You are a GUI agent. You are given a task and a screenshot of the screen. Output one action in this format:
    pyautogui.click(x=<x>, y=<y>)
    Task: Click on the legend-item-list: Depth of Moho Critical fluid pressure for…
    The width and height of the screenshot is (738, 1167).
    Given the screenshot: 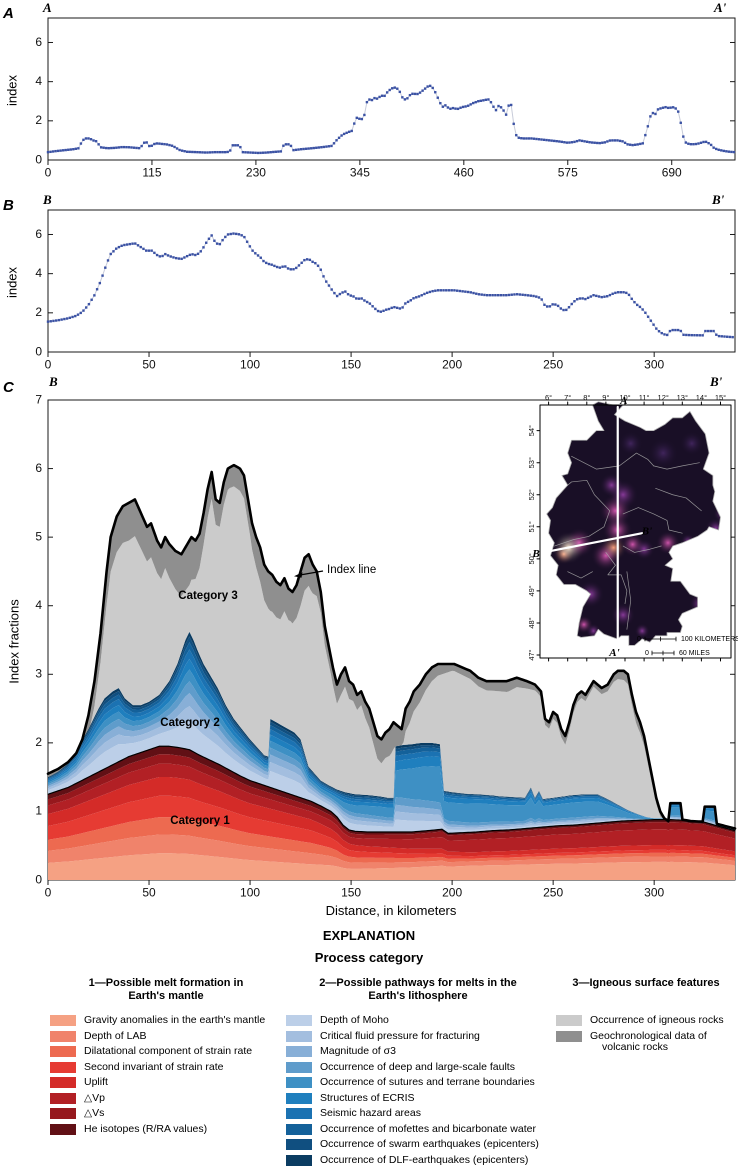 What is the action you would take?
    pyautogui.click(x=418, y=1090)
    